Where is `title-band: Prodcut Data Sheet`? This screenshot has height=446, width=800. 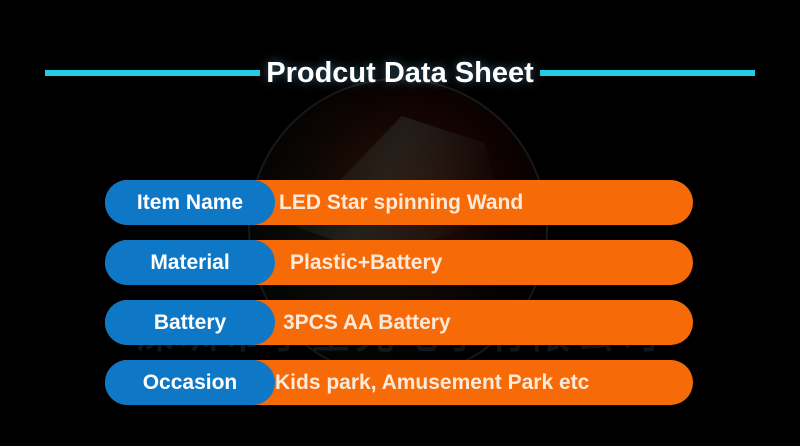 title-band: Prodcut Data Sheet is located at coordinates (400, 73).